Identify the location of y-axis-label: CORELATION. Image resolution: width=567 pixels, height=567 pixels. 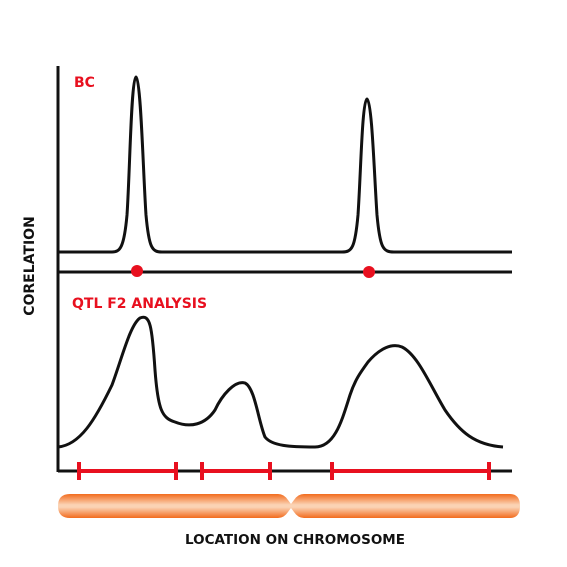
(30, 266).